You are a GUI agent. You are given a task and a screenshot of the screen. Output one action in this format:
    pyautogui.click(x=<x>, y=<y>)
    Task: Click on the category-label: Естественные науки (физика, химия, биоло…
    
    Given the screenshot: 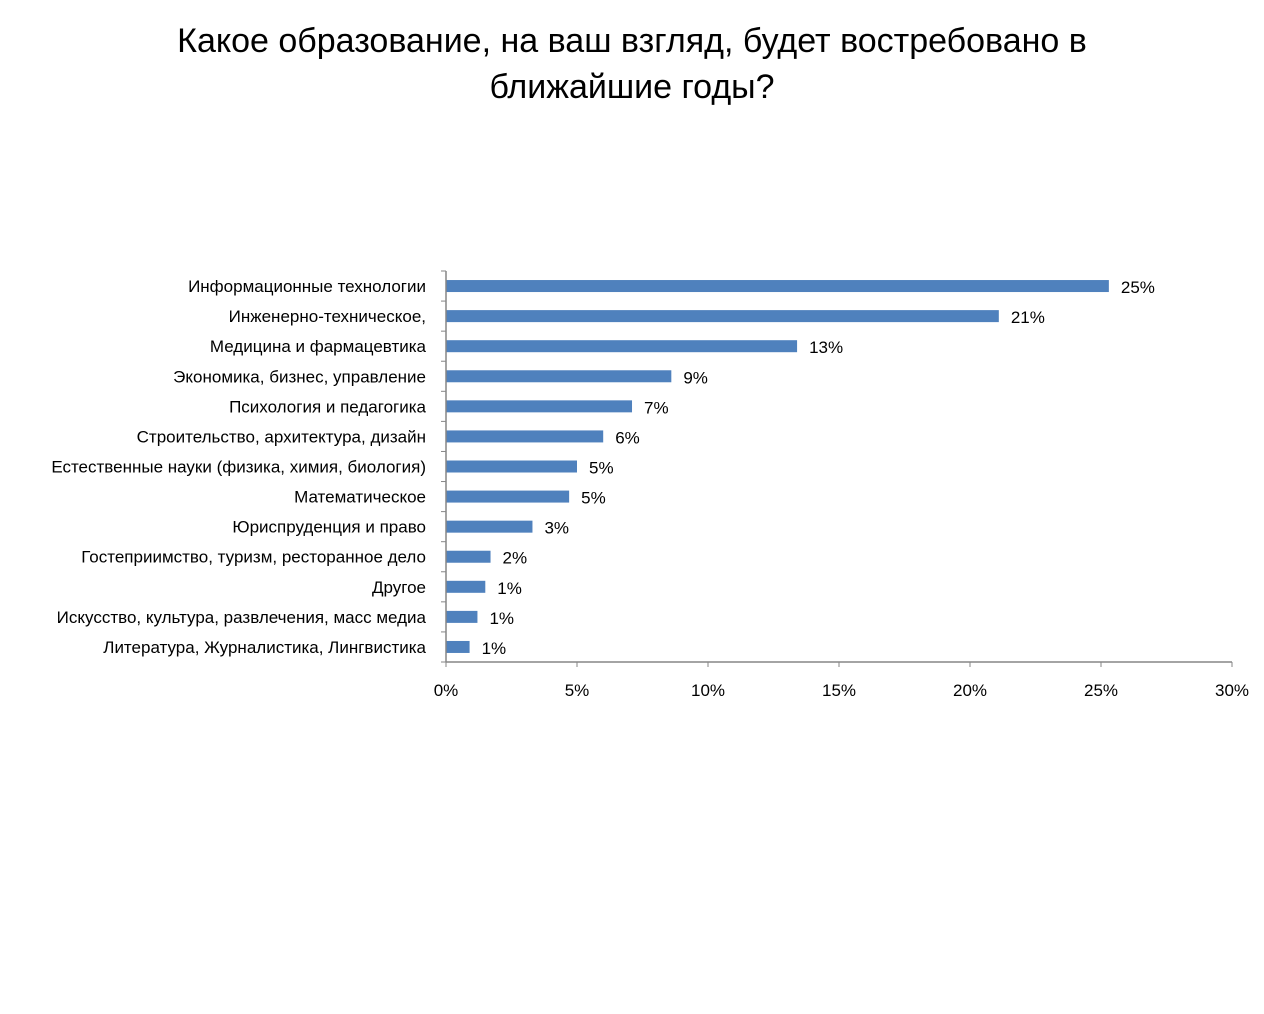 What is the action you would take?
    pyautogui.click(x=238, y=467)
    